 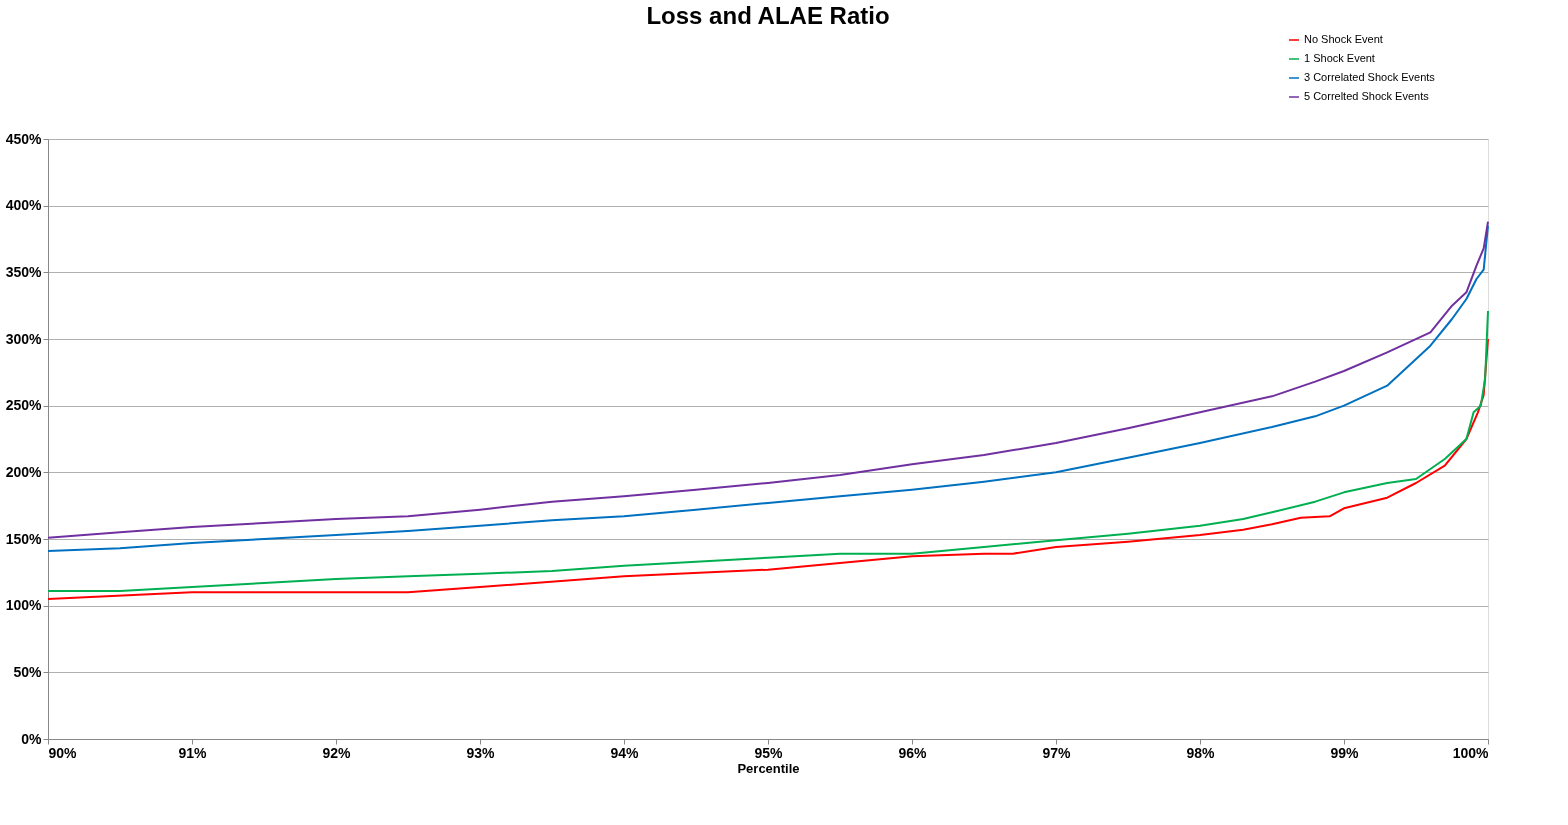 I want to click on x-tick-label: 94%, so click(x=625, y=752).